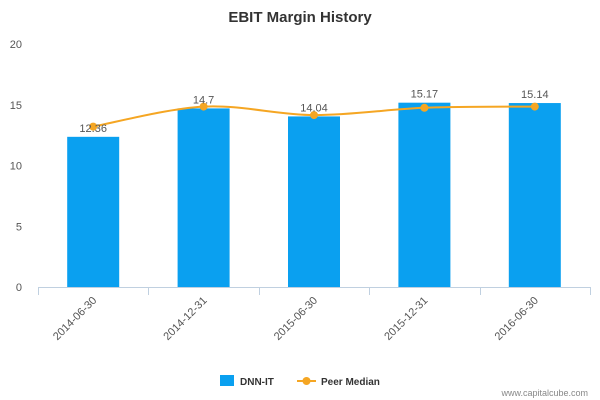  What do you see at coordinates (16, 106) in the screenshot?
I see `y-tick-label: 15` at bounding box center [16, 106].